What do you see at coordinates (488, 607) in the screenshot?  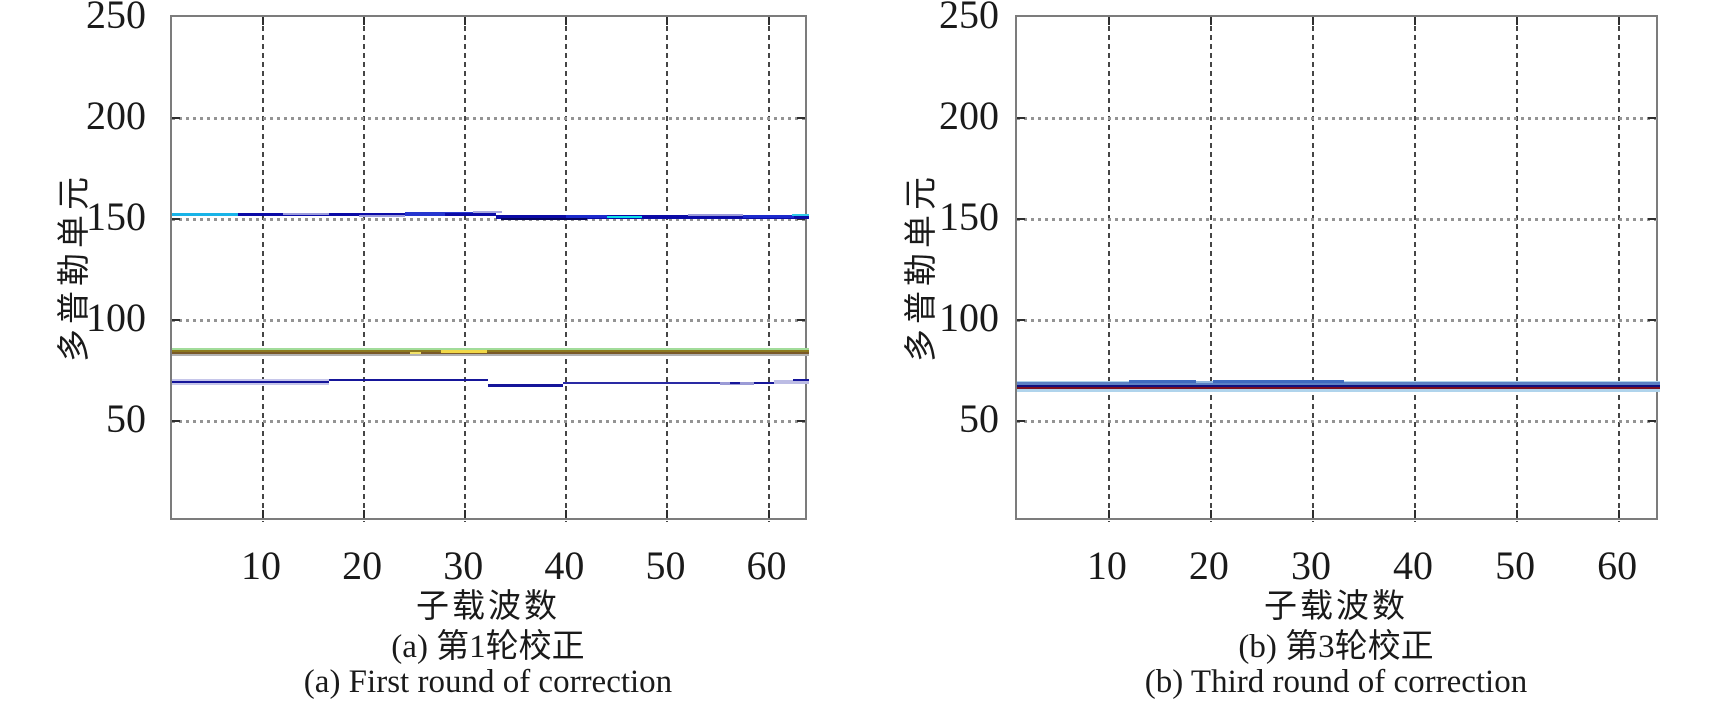 I see `x-axis-label-a: 子载波数` at bounding box center [488, 607].